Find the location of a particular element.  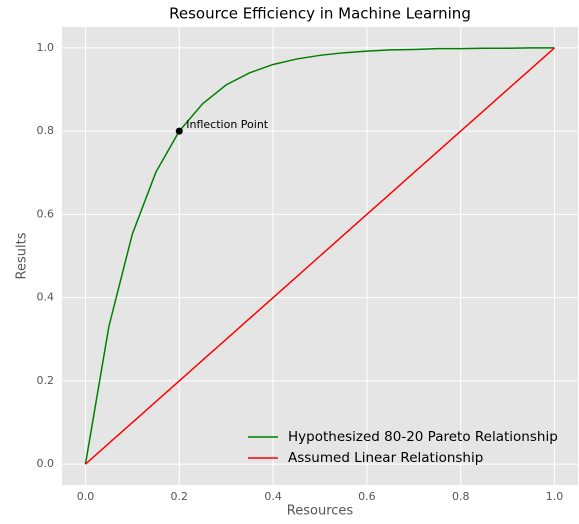

y-tick-label: 0.4 is located at coordinates (46, 297).